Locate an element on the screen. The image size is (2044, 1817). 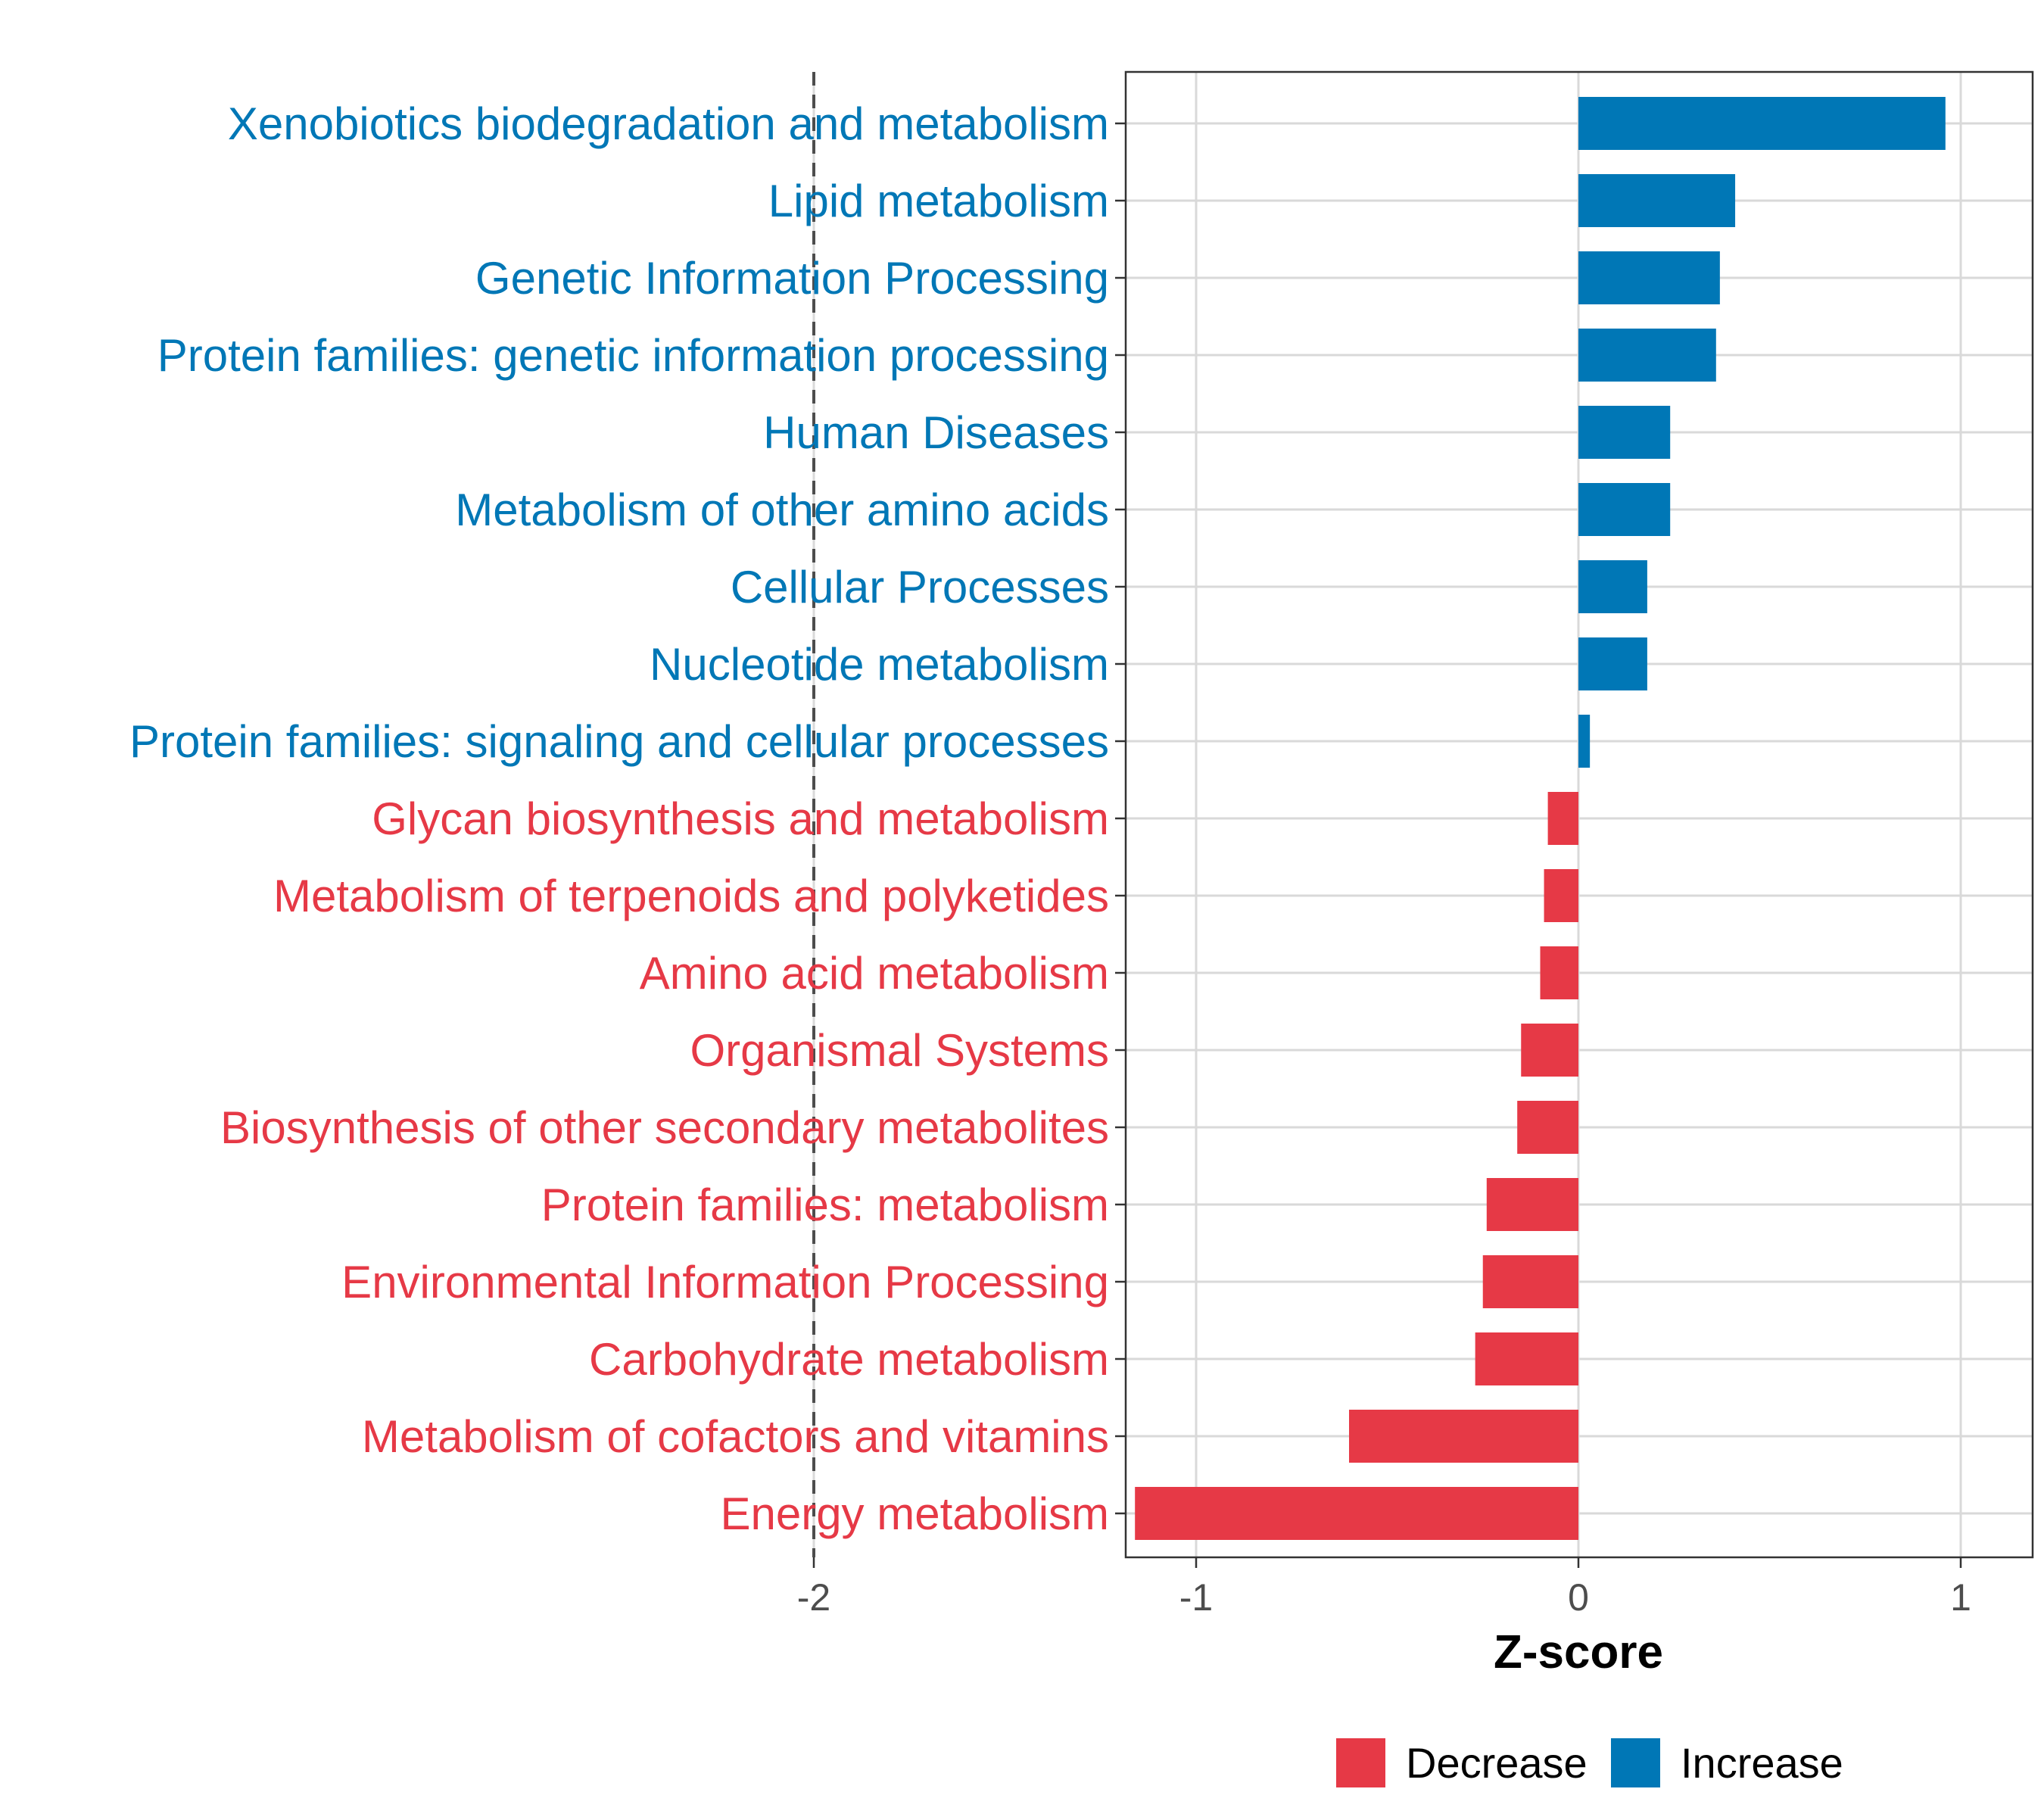
y-axis-ticks is located at coordinates (1120, 818).